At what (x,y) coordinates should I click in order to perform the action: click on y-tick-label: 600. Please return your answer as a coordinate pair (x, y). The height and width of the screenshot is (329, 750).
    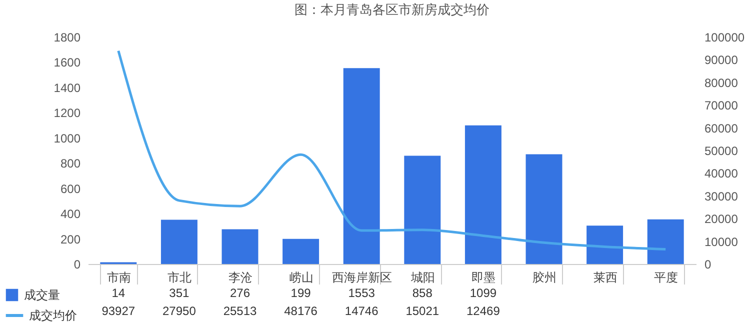
    Looking at the image, I should click on (70, 189).